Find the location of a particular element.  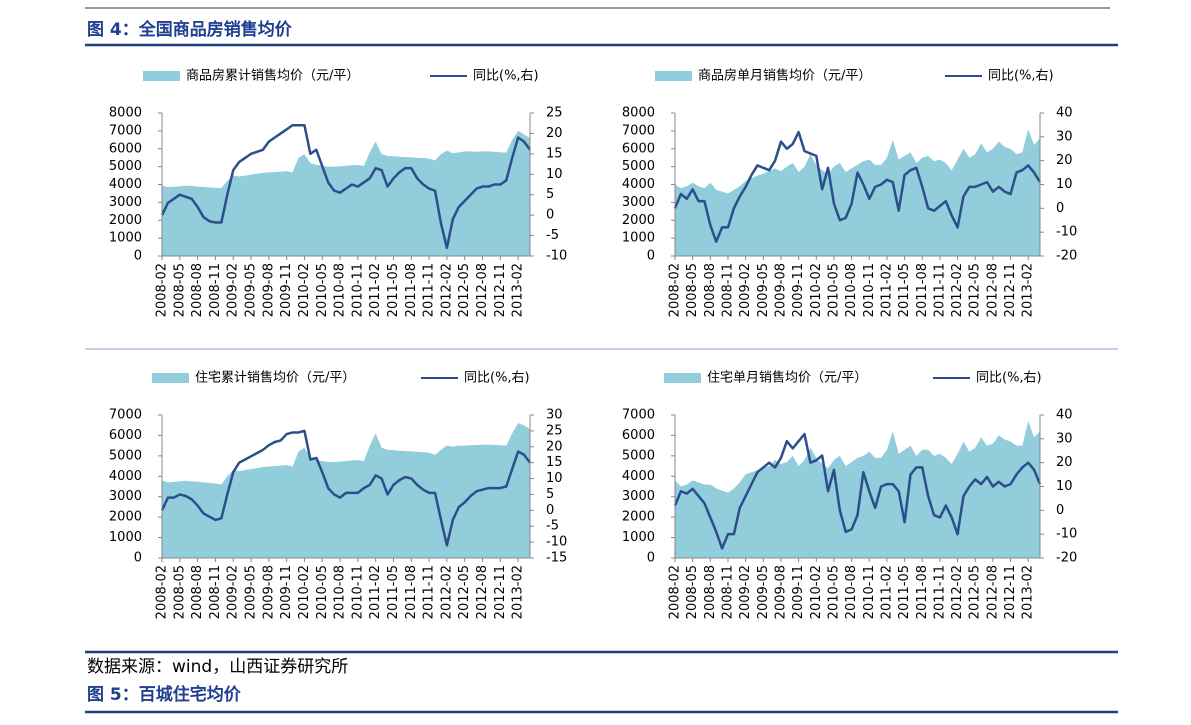

next-figure-title: 图 5：百城住宅均价 is located at coordinates (164, 694).